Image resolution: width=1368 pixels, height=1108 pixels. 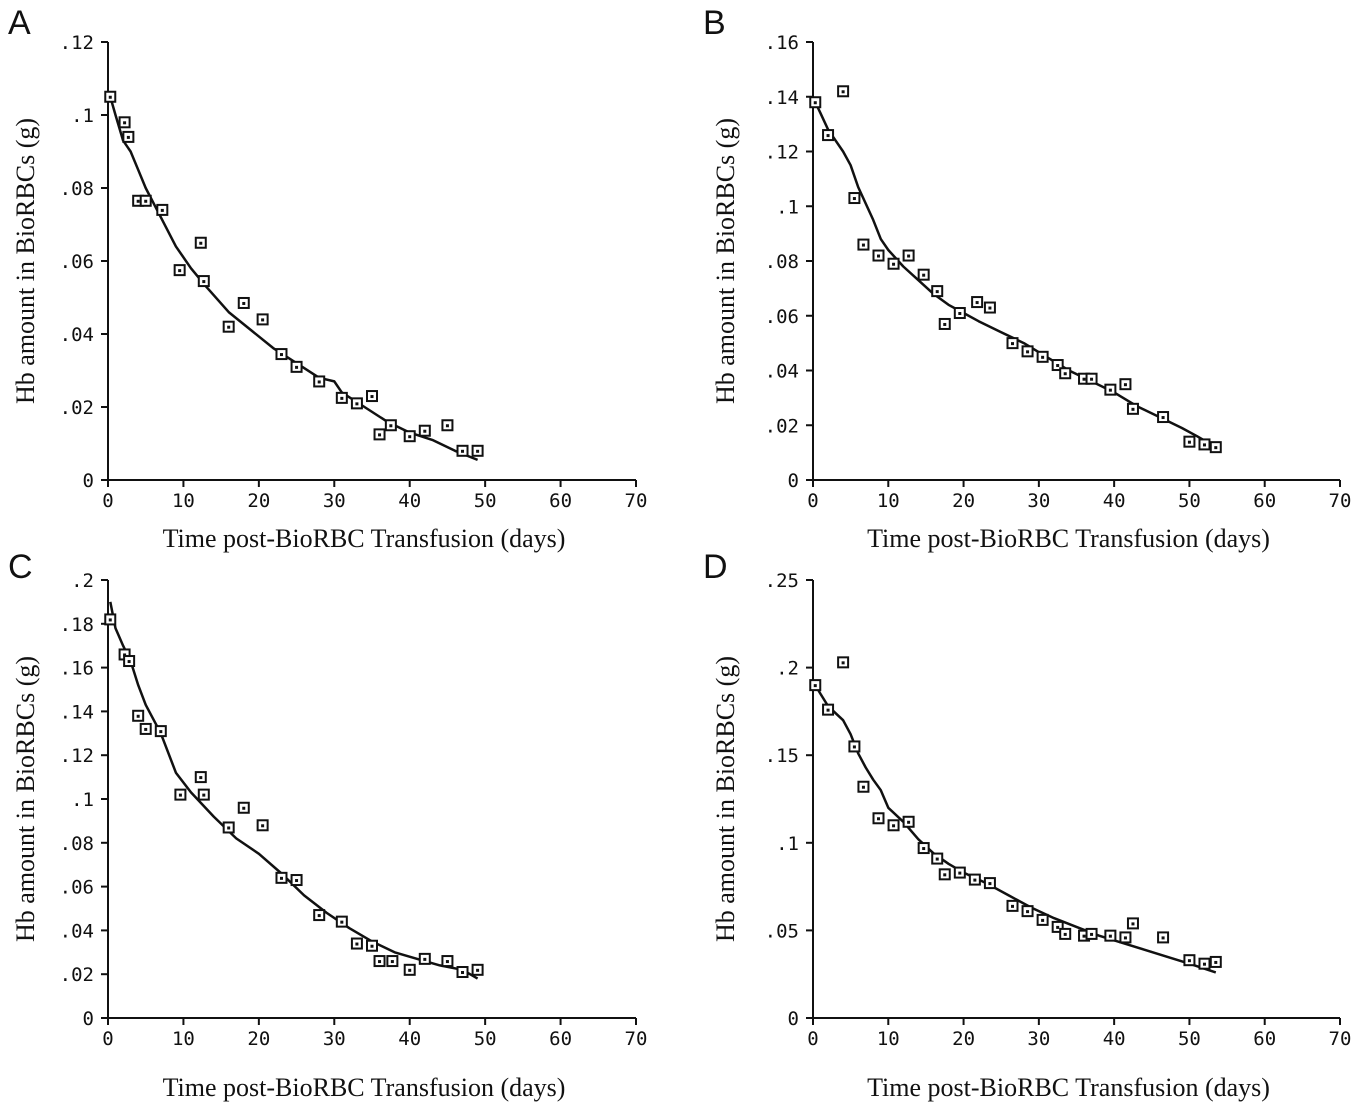 What do you see at coordinates (77, 625) in the screenshot?
I see `y-tick-label: .18` at bounding box center [77, 625].